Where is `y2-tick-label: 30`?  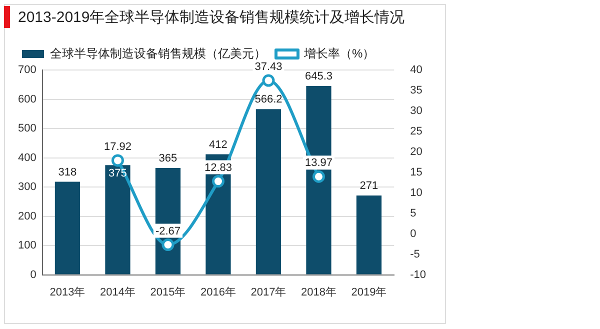
y2-tick-label: 30 is located at coordinates (416, 110).